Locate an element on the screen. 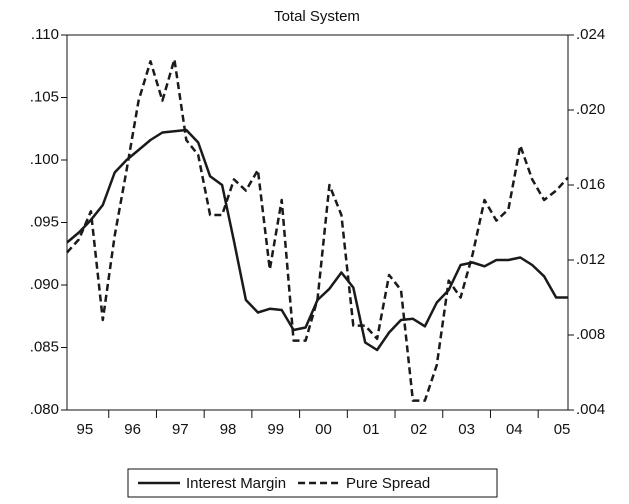  x-tick-label: 00 is located at coordinates (323, 429).